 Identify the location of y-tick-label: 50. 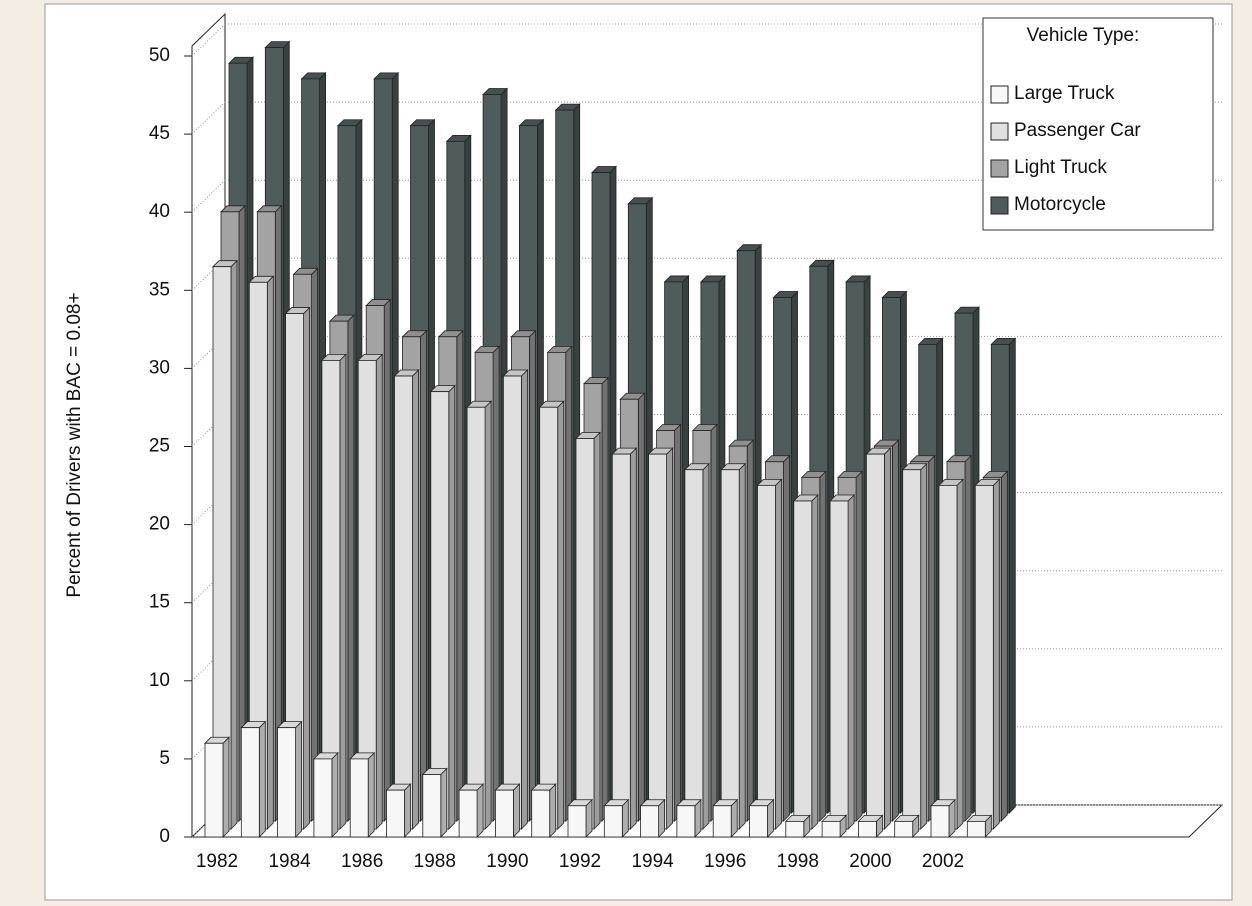
(159, 55).